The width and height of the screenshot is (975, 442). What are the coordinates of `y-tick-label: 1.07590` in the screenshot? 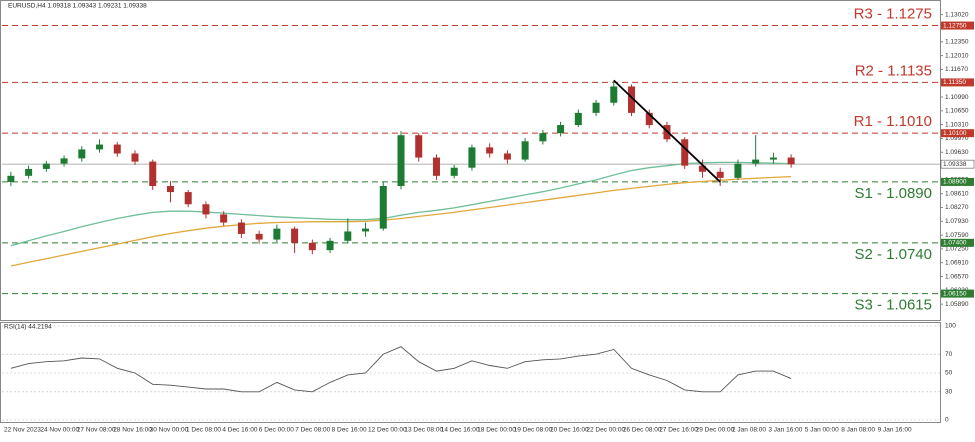 It's located at (957, 235).